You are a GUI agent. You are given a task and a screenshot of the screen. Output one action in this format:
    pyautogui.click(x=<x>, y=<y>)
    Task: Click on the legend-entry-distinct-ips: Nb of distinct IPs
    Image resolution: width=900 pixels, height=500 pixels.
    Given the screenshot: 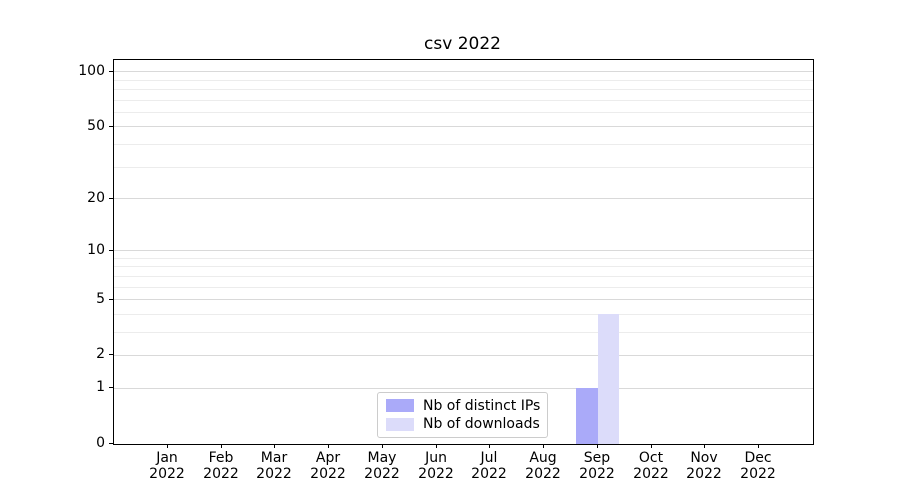 What is the action you would take?
    pyautogui.click(x=463, y=405)
    